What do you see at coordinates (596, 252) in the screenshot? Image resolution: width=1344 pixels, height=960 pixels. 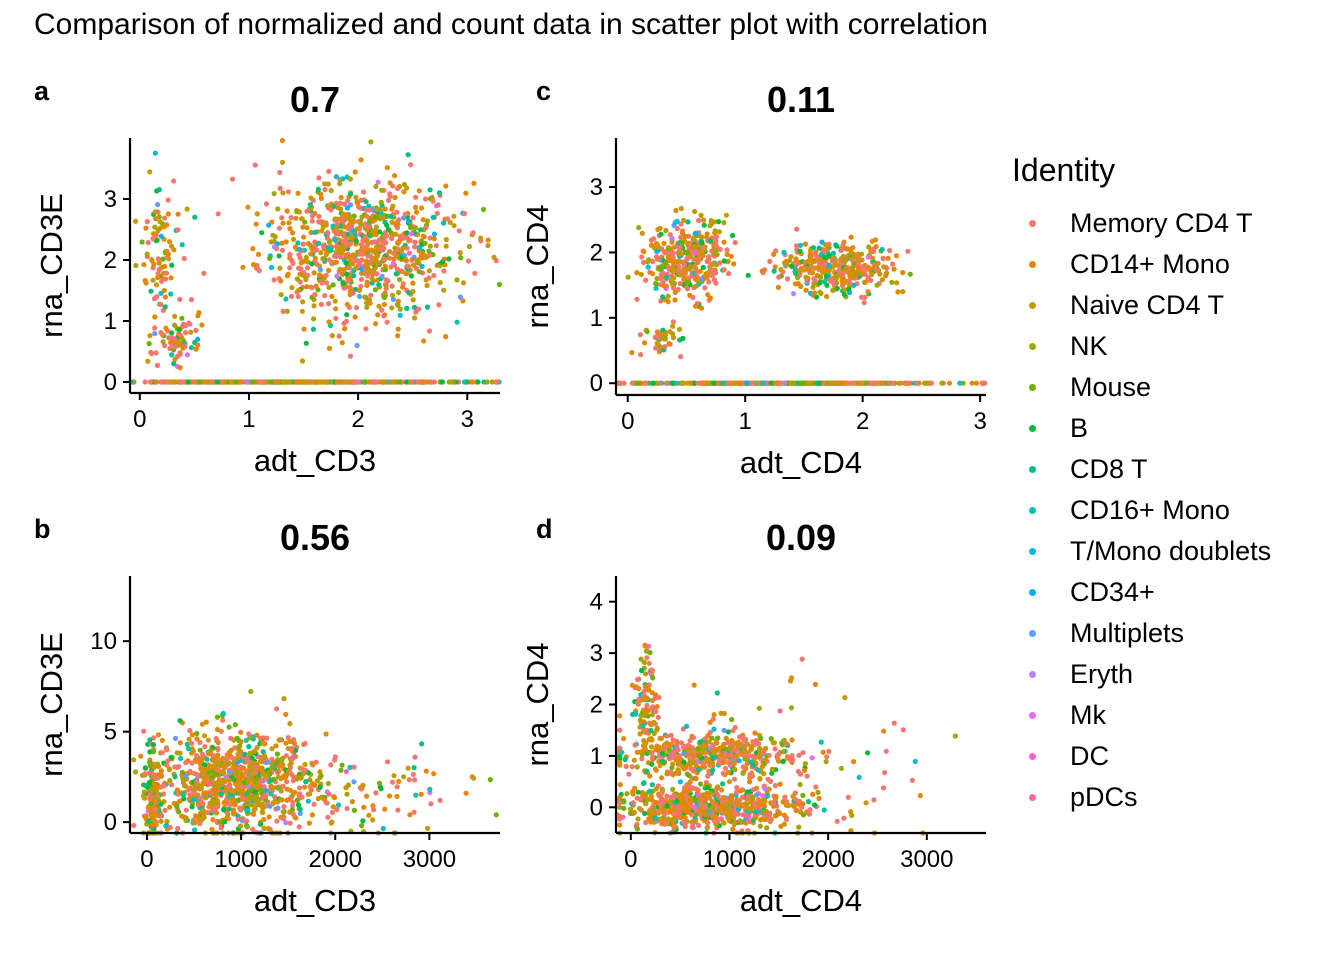 I see `y-tick-label: 2` at bounding box center [596, 252].